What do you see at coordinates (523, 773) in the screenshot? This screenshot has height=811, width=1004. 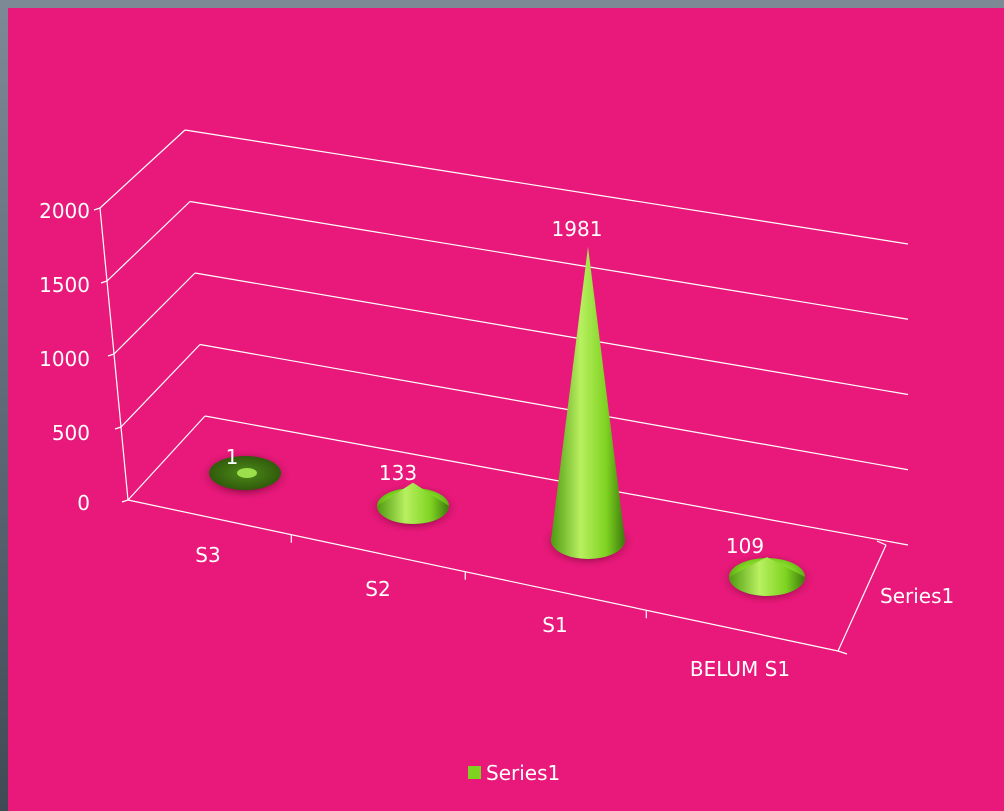 I see `legend-label: Series1` at bounding box center [523, 773].